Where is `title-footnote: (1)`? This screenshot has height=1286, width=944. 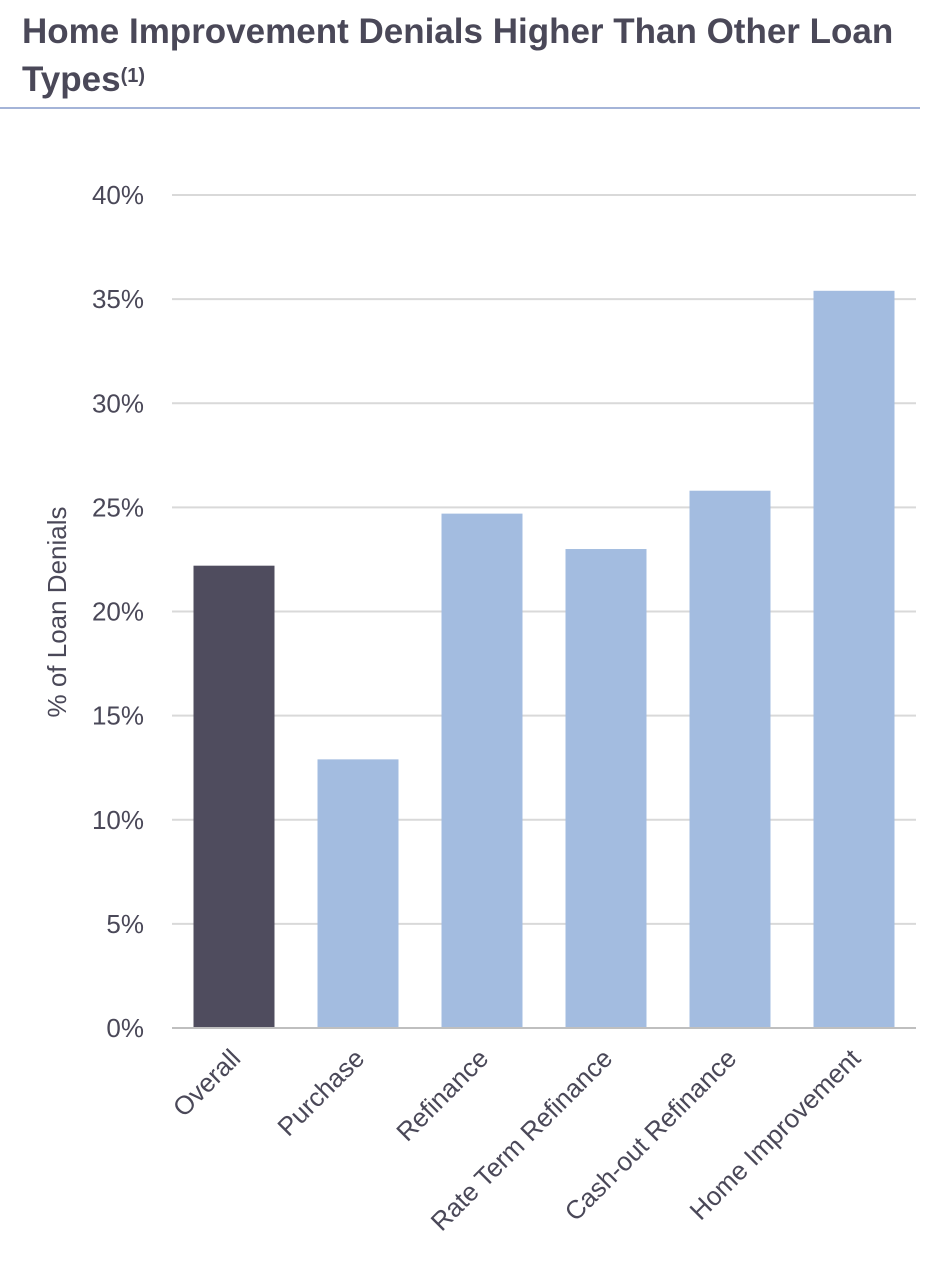
title-footnote: (1) is located at coordinates (133, 76).